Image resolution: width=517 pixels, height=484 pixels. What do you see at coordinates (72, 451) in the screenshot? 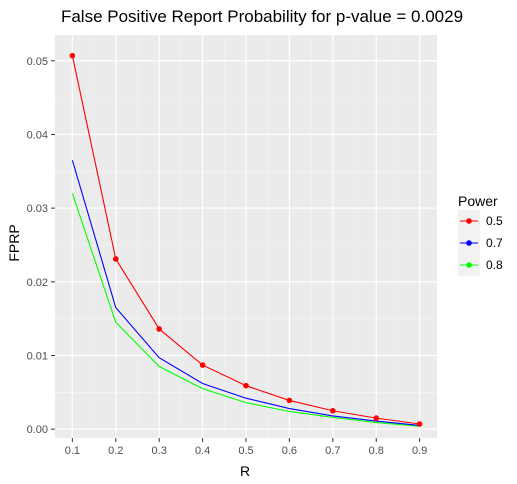
I see `x-tick-label: 0.1` at bounding box center [72, 451].